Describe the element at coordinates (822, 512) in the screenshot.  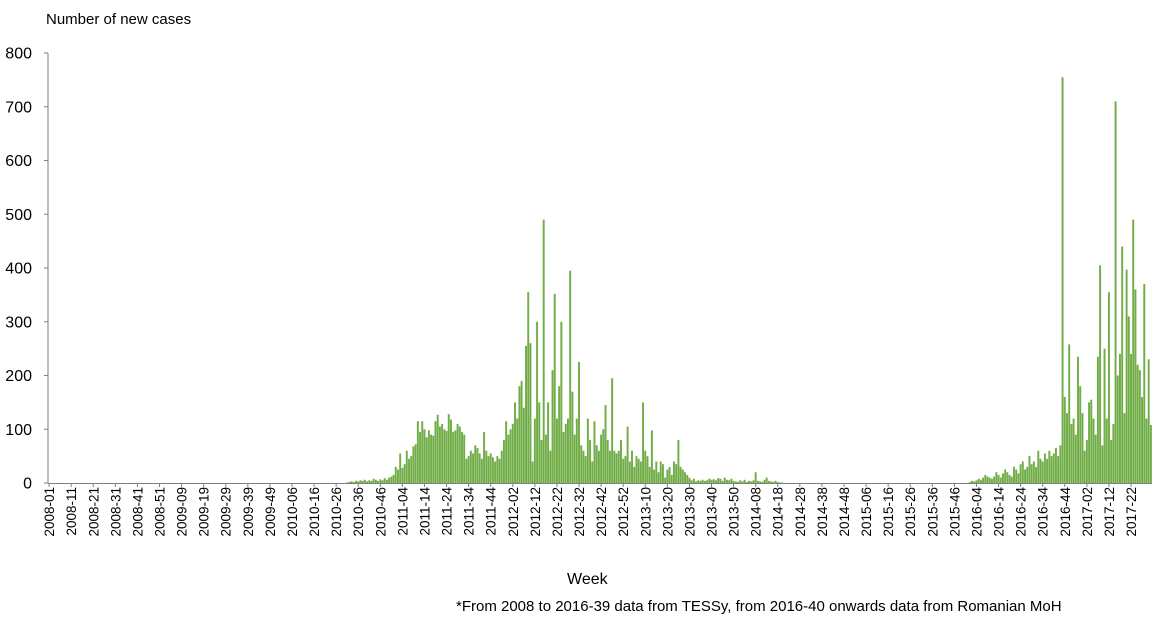
I see `x-tick-label: 2014-38` at that location.